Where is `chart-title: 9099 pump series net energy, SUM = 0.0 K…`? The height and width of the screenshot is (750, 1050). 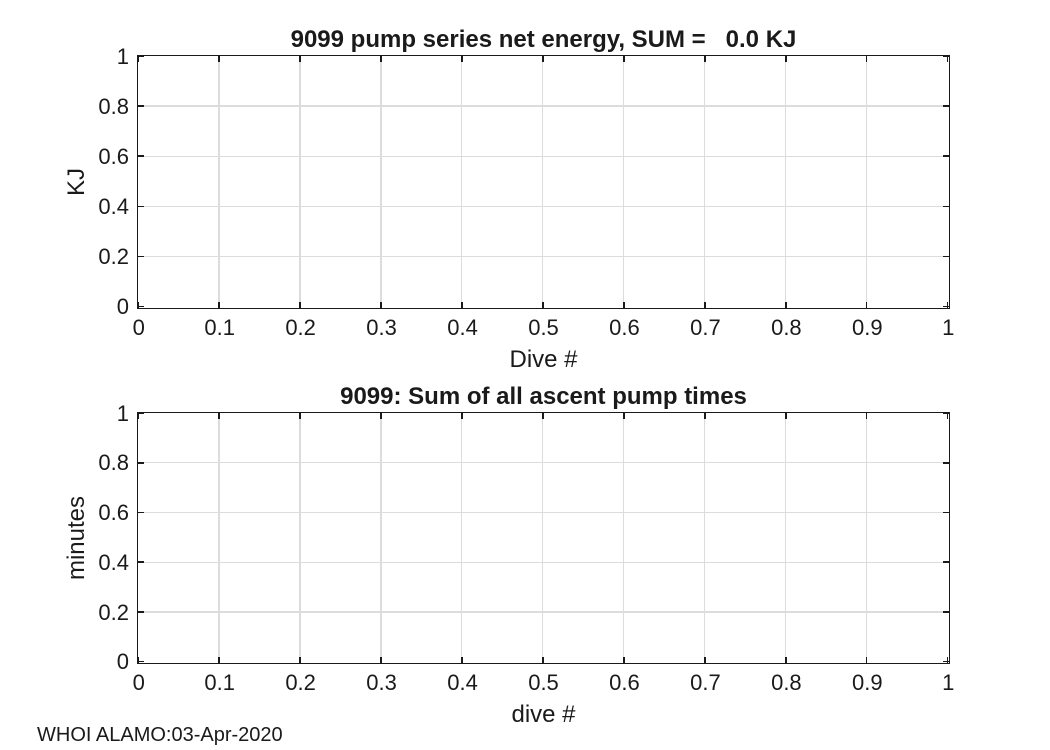
chart-title: 9099 pump series net energy, SUM = 0.0 K… is located at coordinates (543, 39).